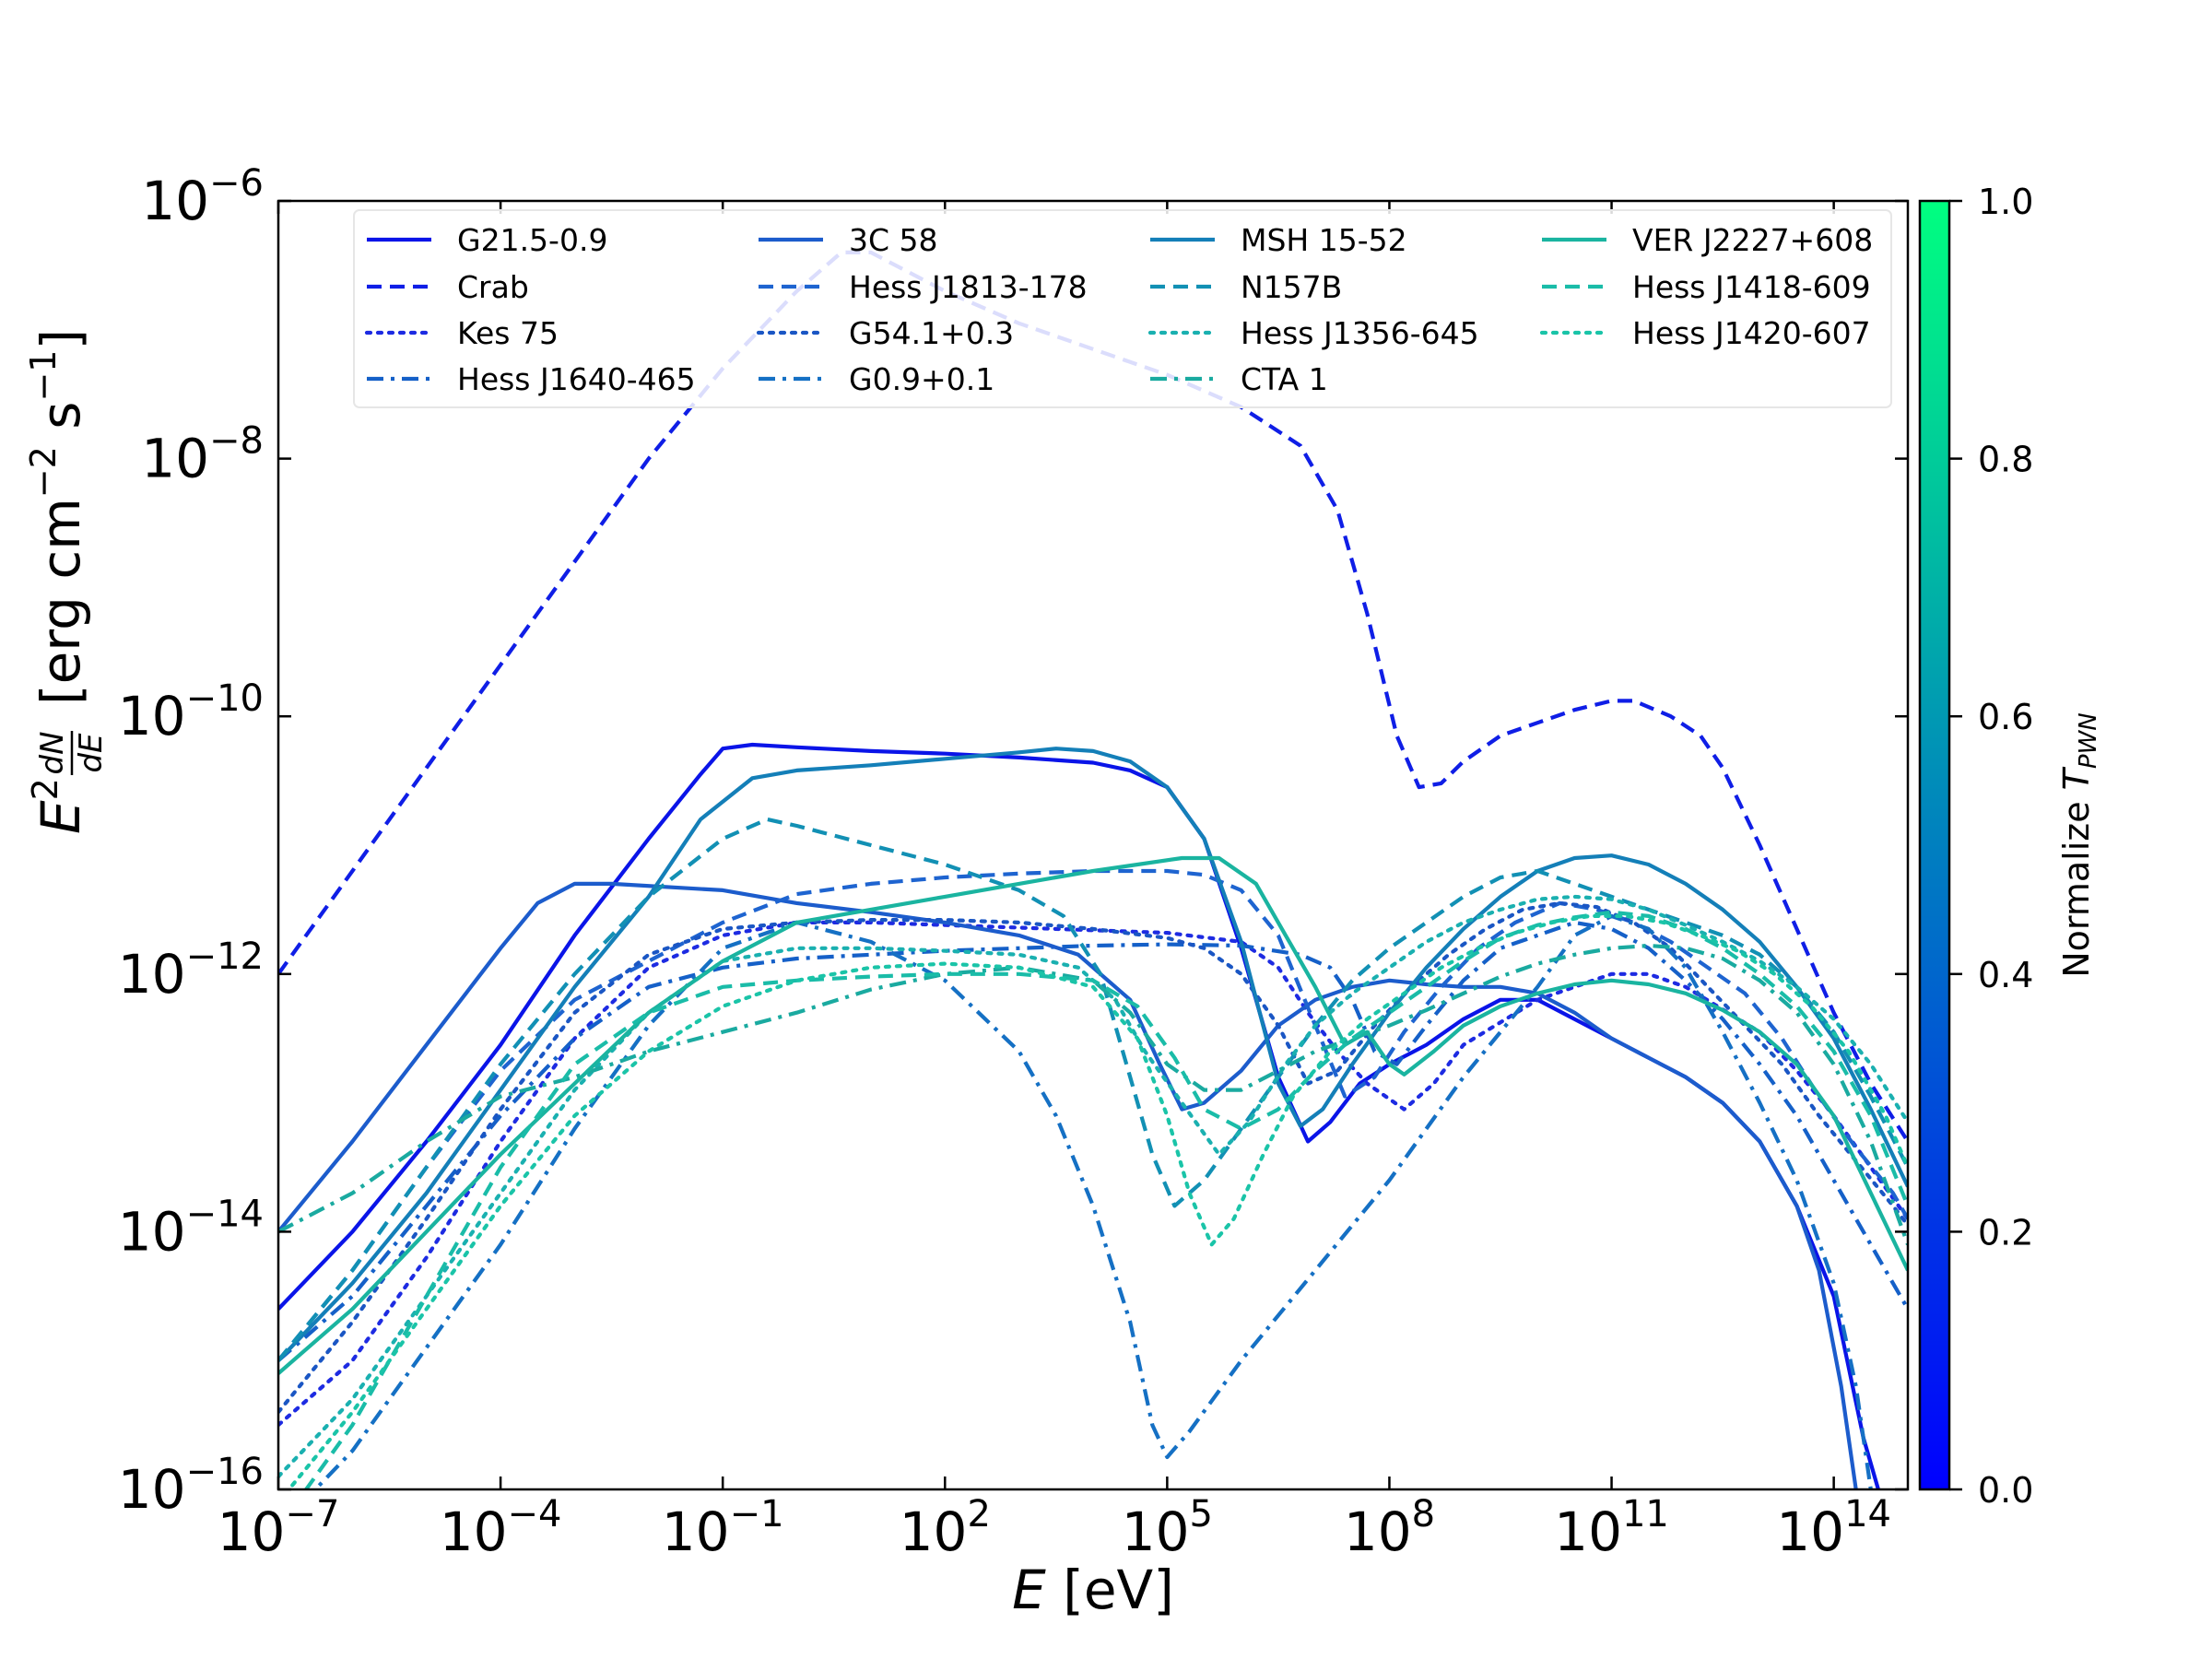 The width and height of the screenshot is (2212, 1659). Describe the element at coordinates (1611, 1528) in the screenshot. I see `x-tick-label: 10¹¹` at that location.